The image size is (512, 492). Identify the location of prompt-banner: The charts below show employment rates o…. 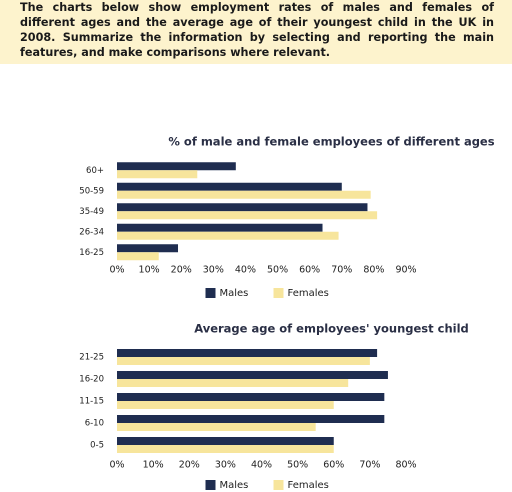
(256, 32).